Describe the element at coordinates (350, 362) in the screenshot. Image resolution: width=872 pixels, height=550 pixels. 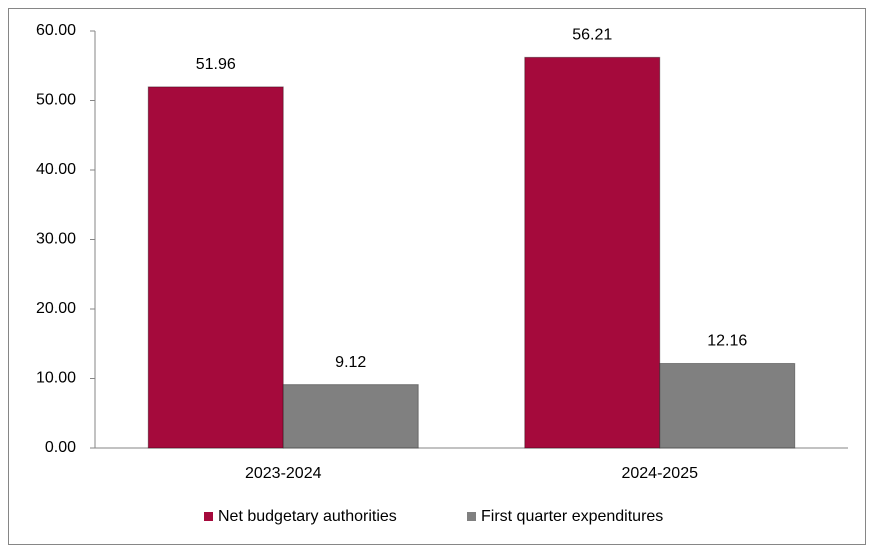
I see `value-label: 9.12` at that location.